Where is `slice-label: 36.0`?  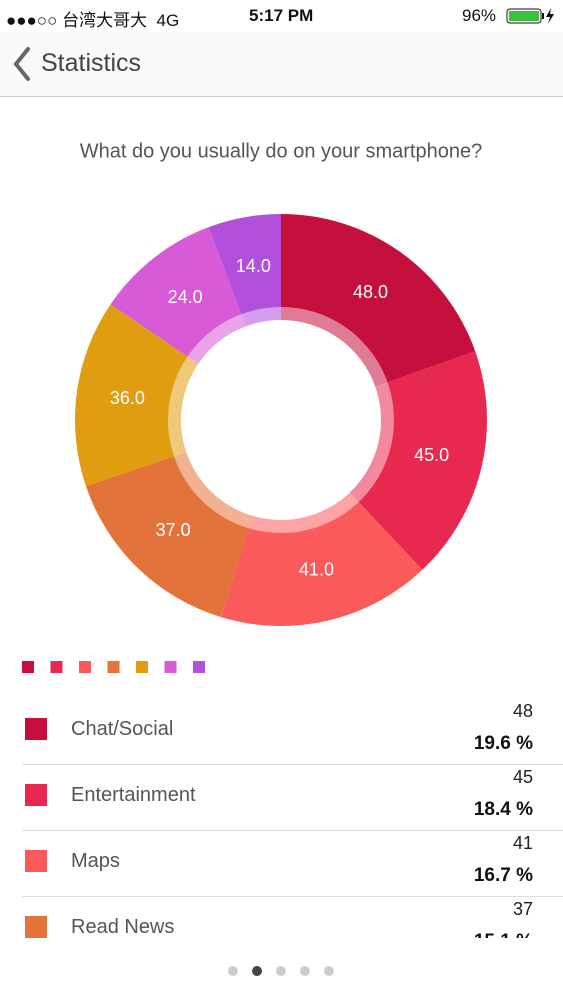
slice-label: 36.0 is located at coordinates (127, 398).